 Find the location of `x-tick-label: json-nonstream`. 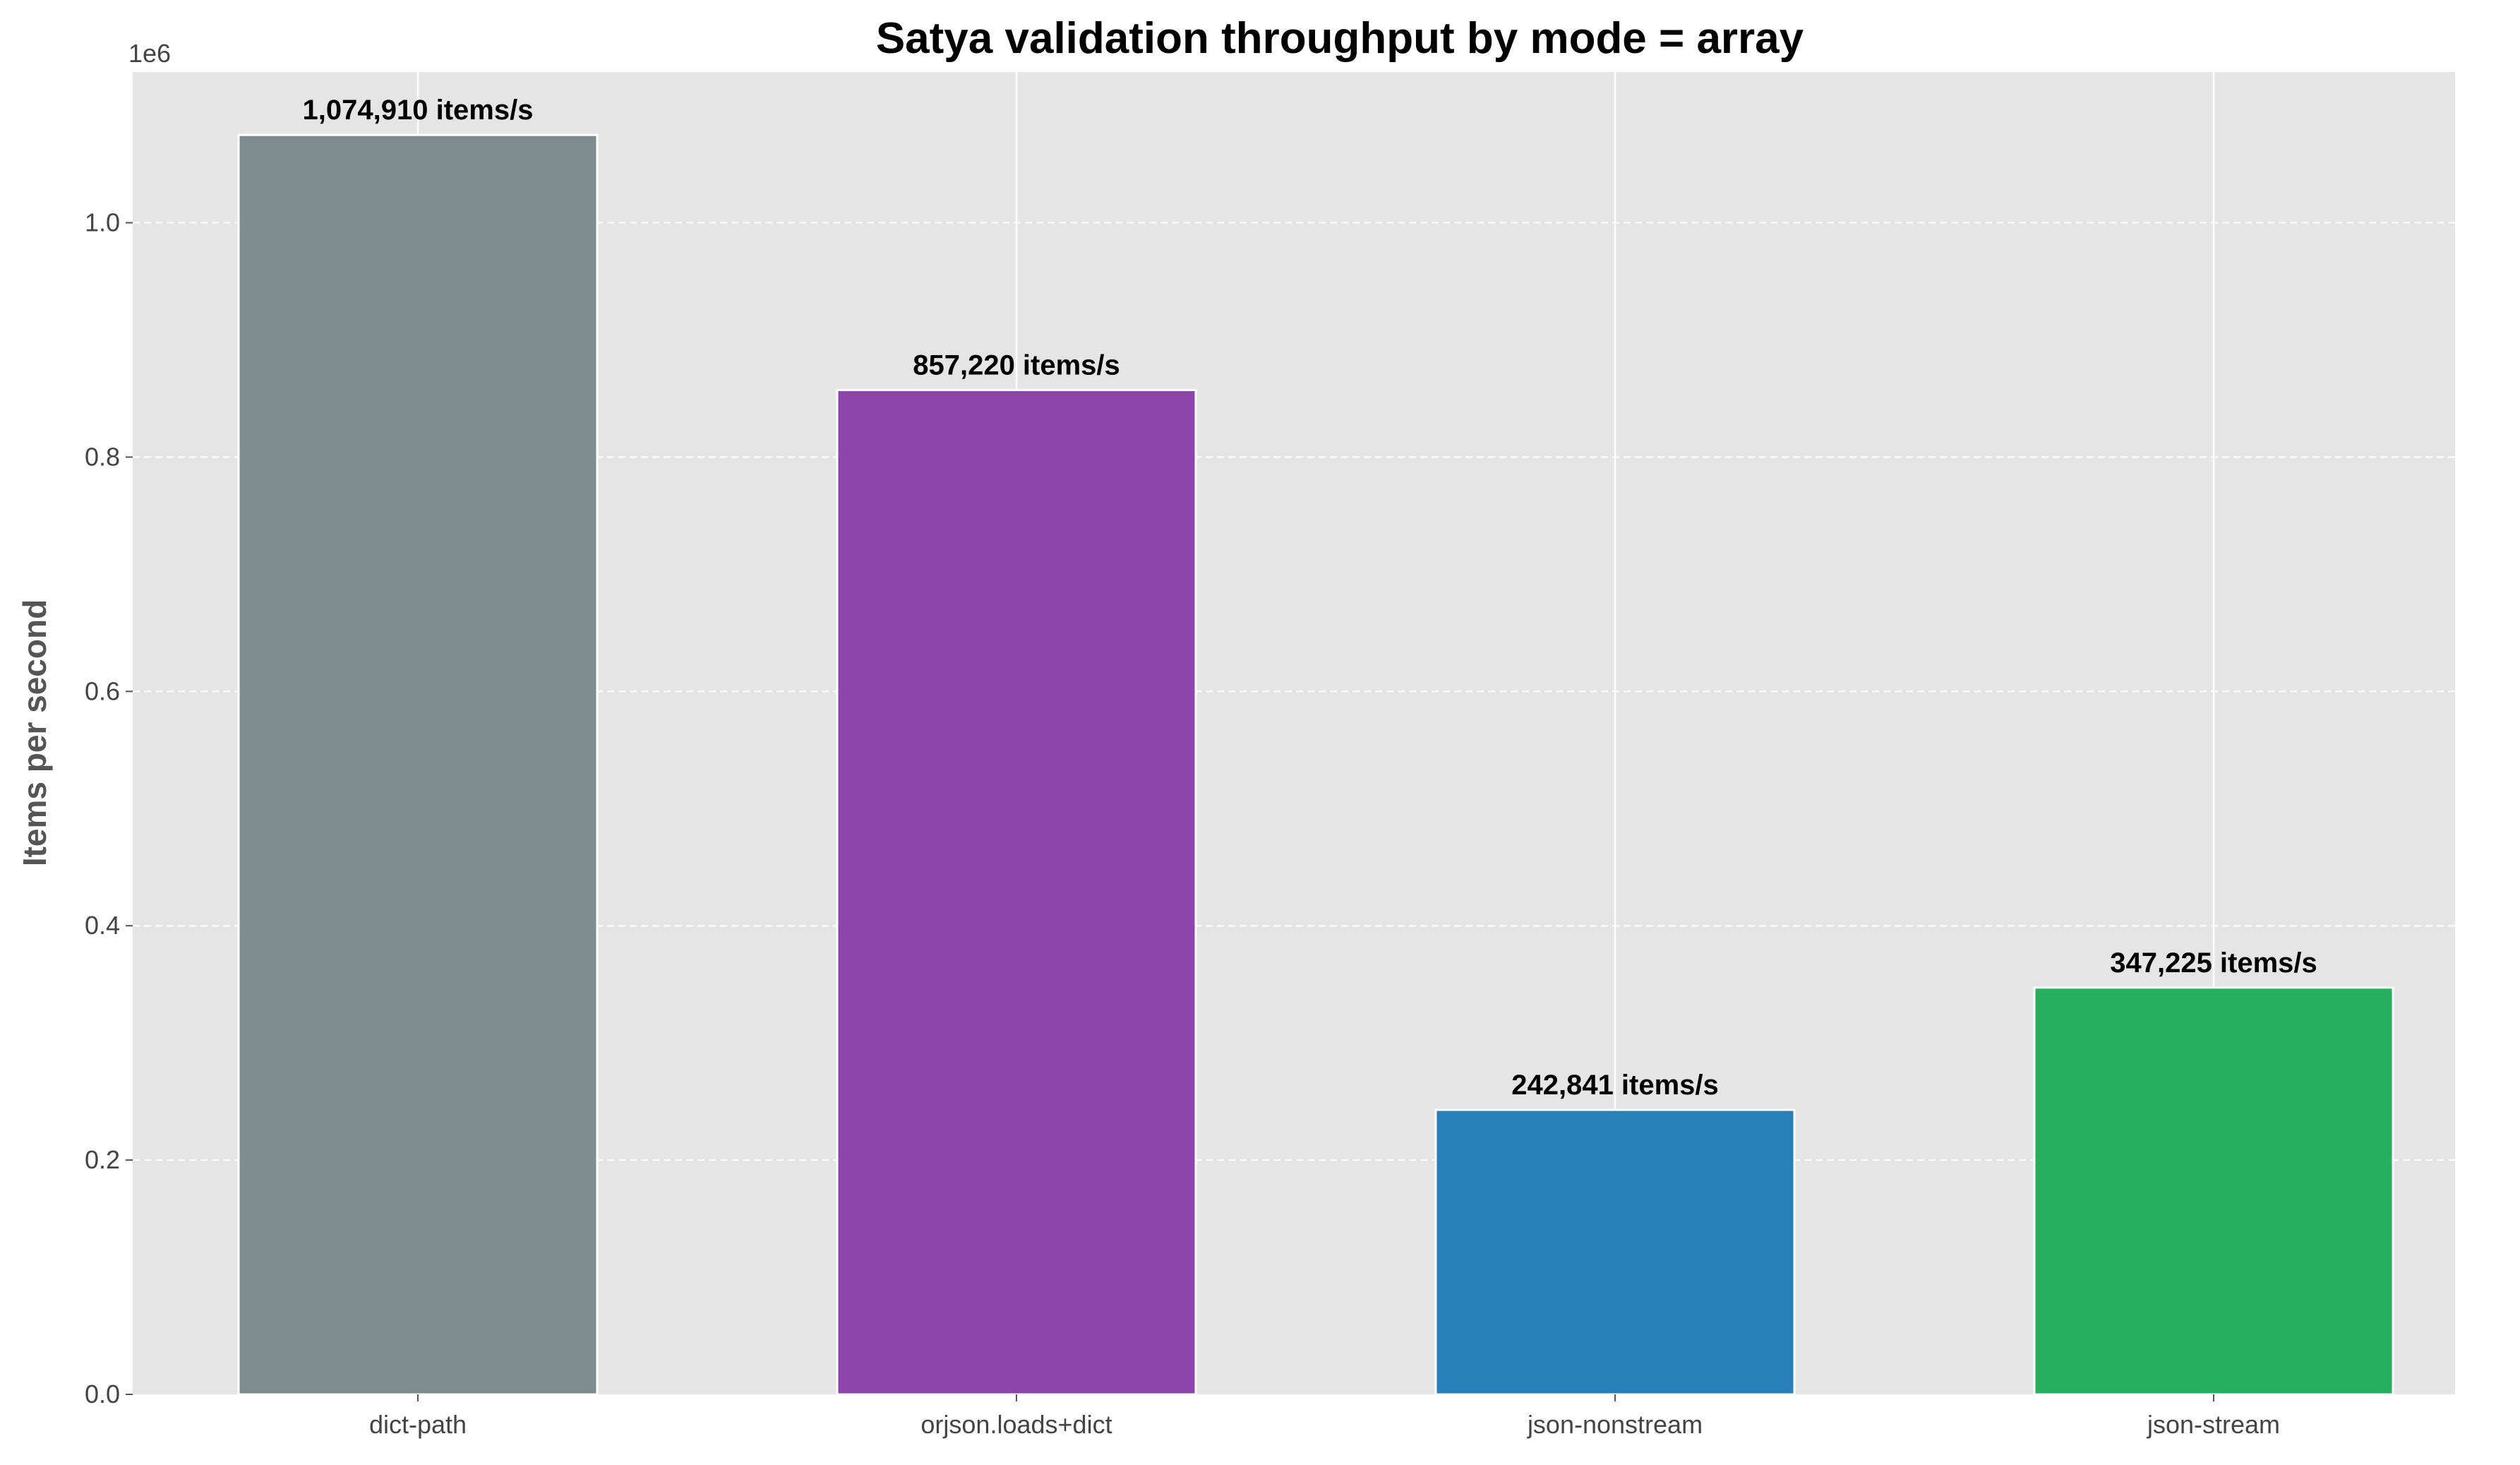

x-tick-label: json-nonstream is located at coordinates (1615, 1424).